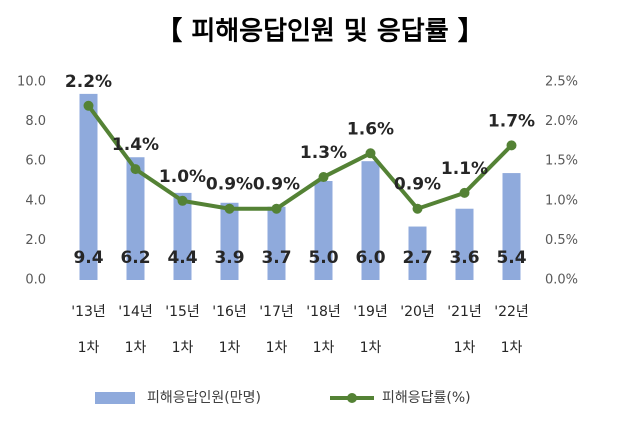 The width and height of the screenshot is (640, 431). I want to click on value-label: 1.1%, so click(464, 169).